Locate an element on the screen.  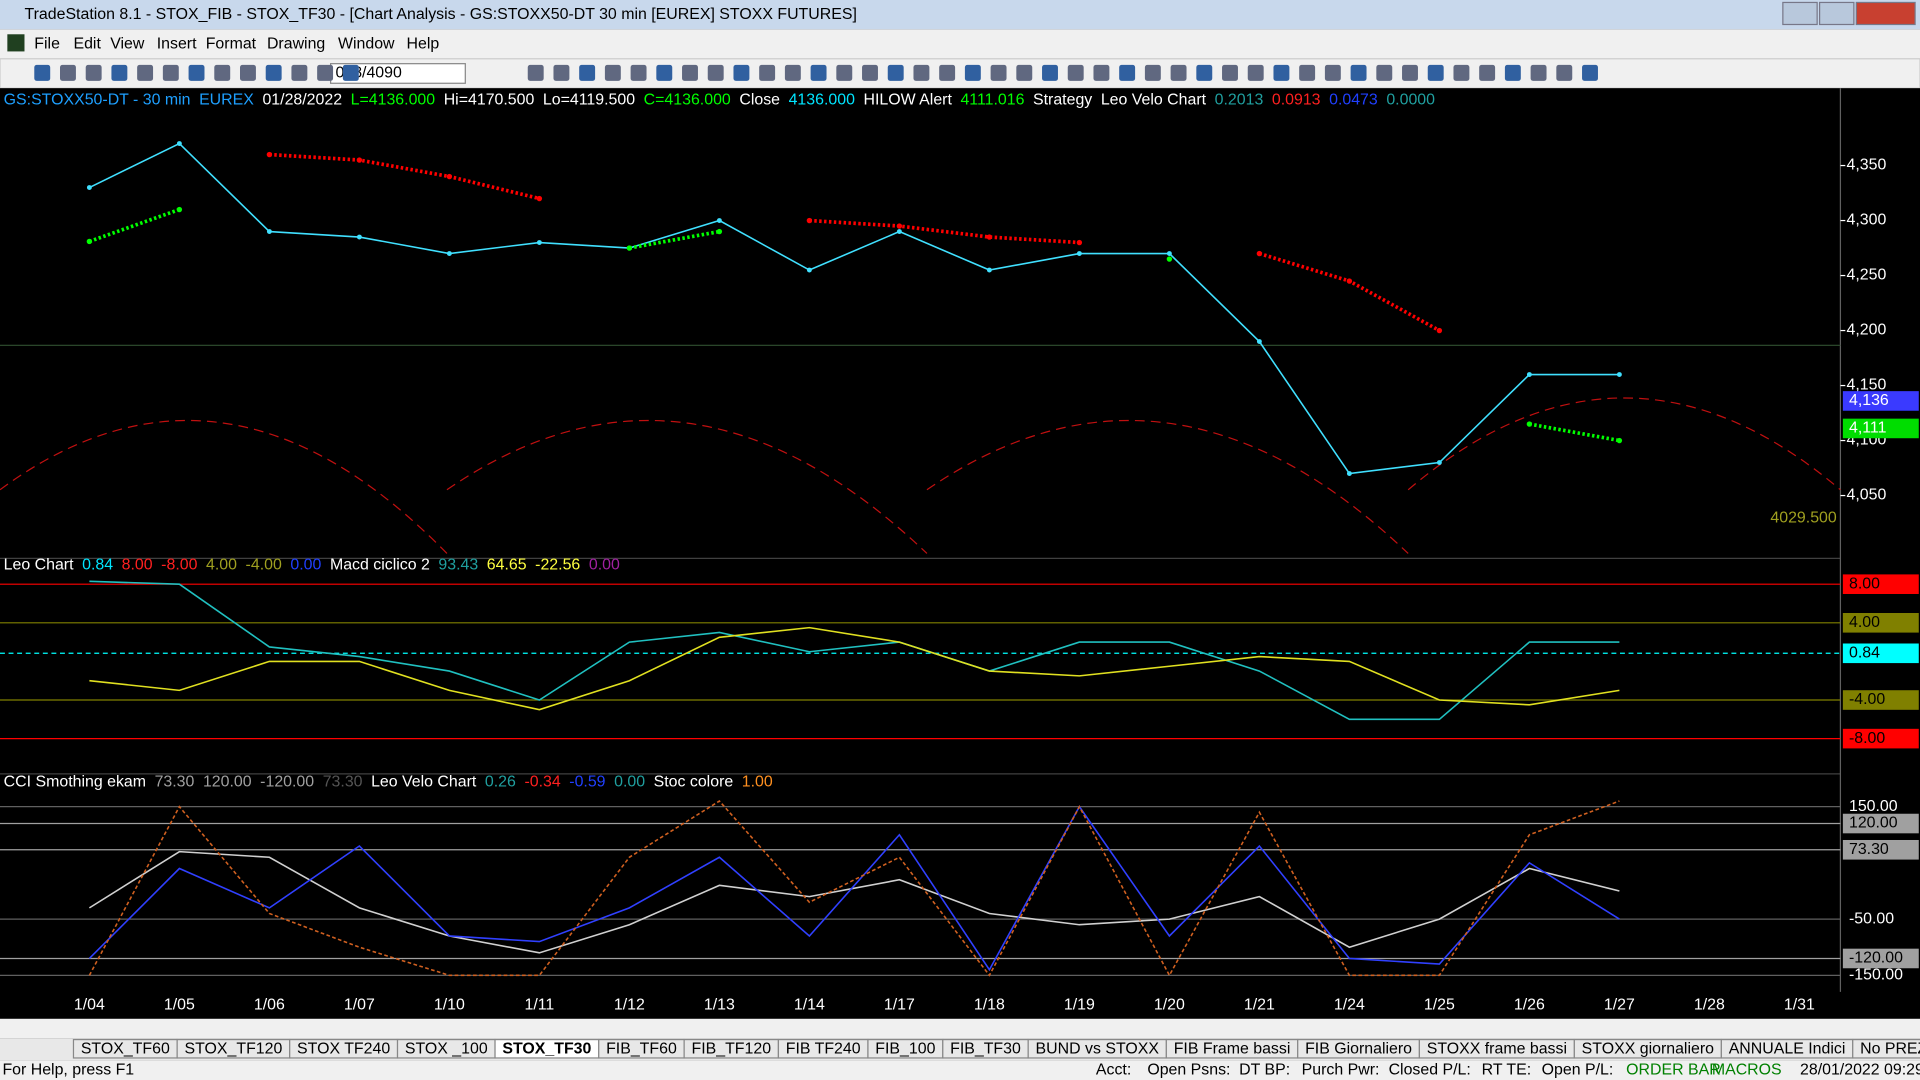
tab-label: STOX _100 is located at coordinates (446, 1049).